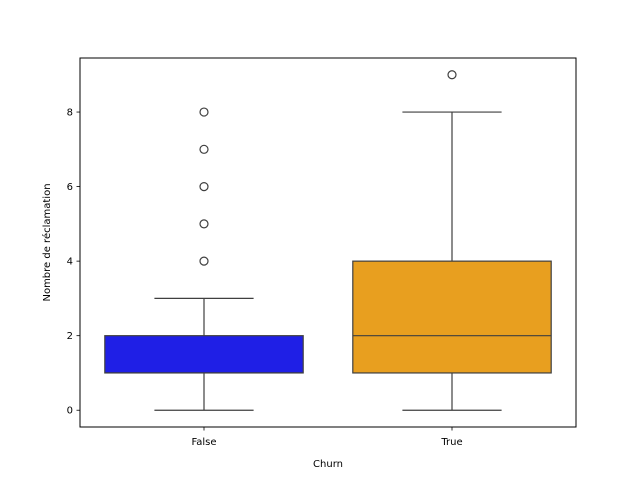 The height and width of the screenshot is (480, 640). What do you see at coordinates (70, 187) in the screenshot?
I see `y-tick-label: 6` at bounding box center [70, 187].